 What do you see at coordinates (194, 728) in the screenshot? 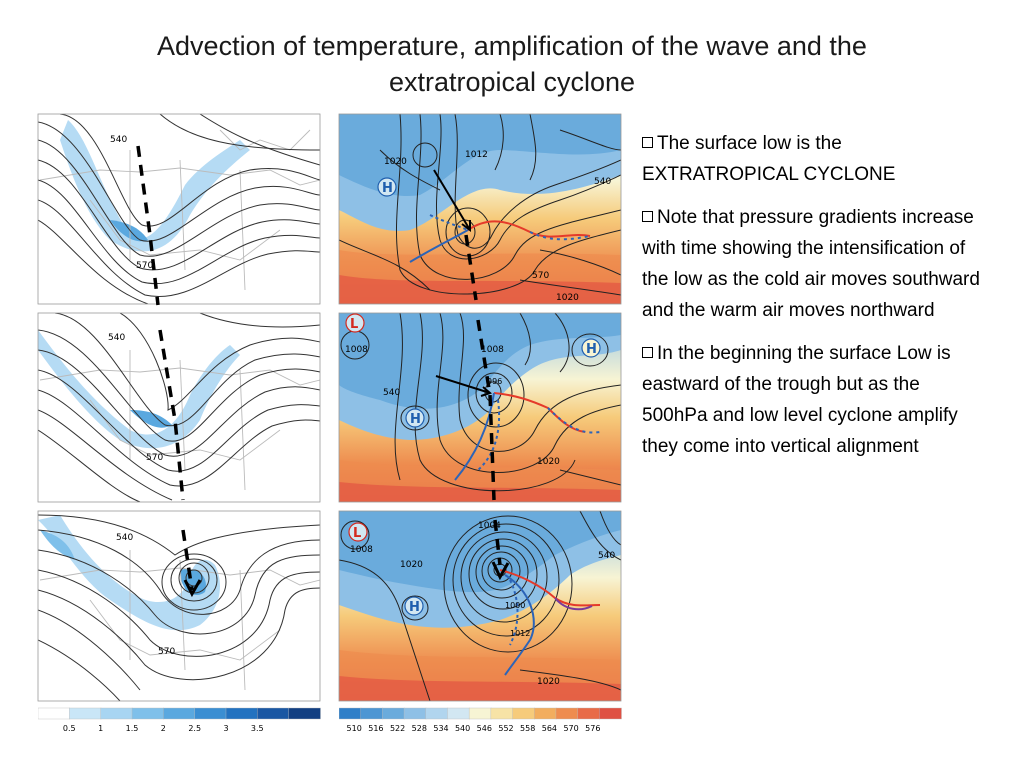
I see `colorbar-tick-label: 2.5` at bounding box center [194, 728].